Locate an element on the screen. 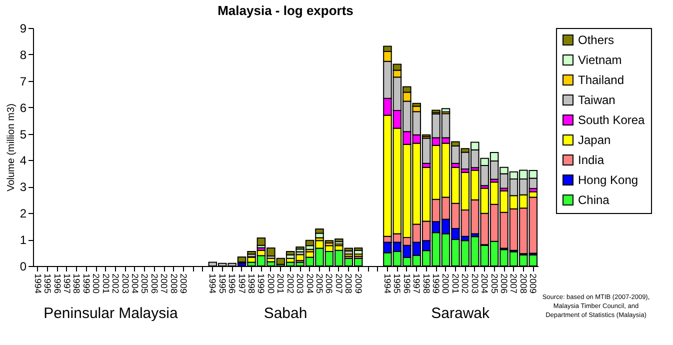 This screenshot has width=673, height=345. text: Sarawak is located at coordinates (460, 313).